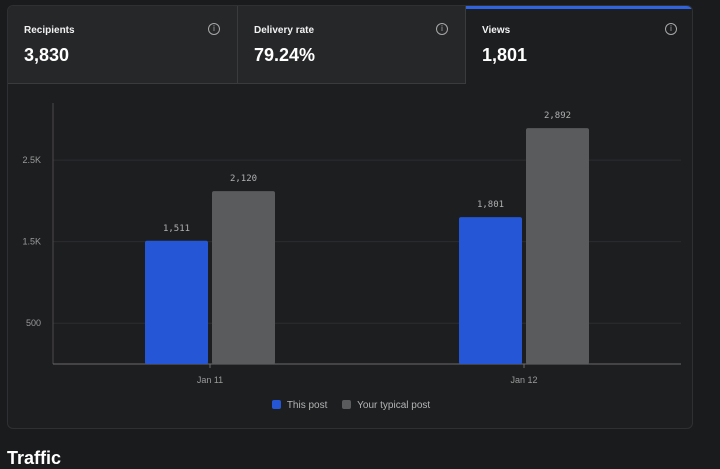 The height and width of the screenshot is (469, 720). What do you see at coordinates (31, 242) in the screenshot?
I see `y-tick-label: 1.5K` at bounding box center [31, 242].